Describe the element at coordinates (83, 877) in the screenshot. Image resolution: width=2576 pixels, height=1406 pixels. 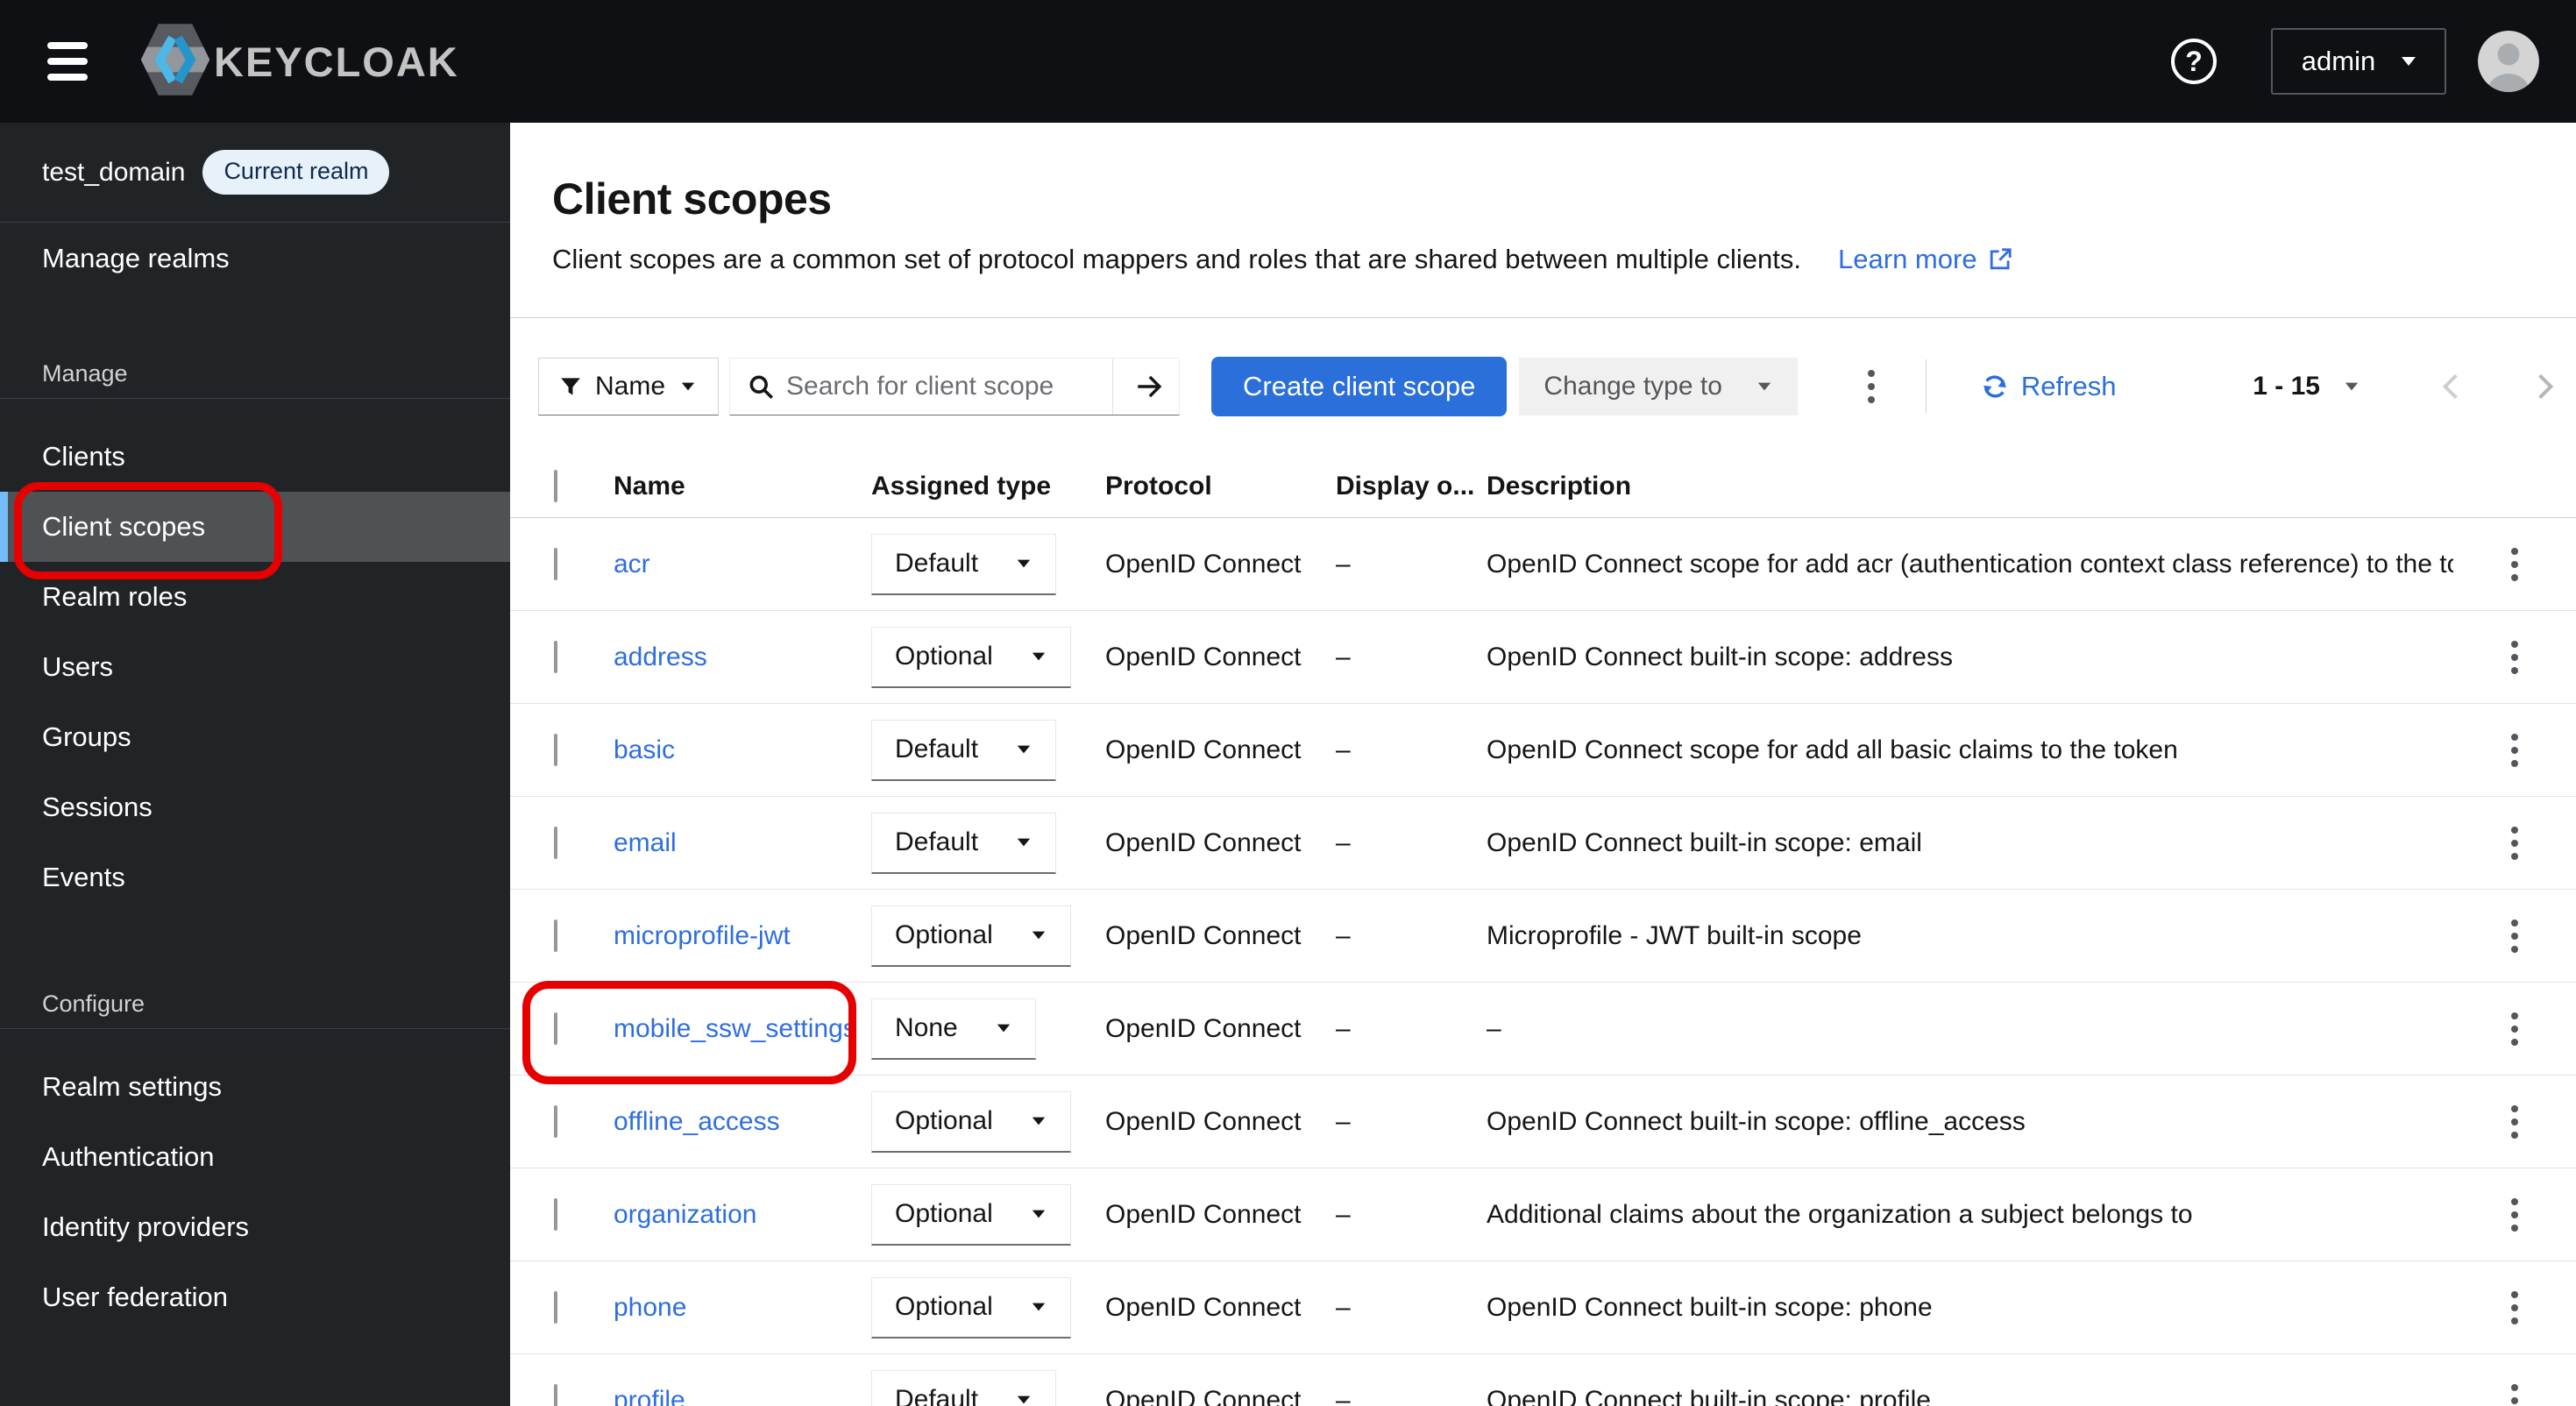
I see `sidebar-item-events: Events` at that location.